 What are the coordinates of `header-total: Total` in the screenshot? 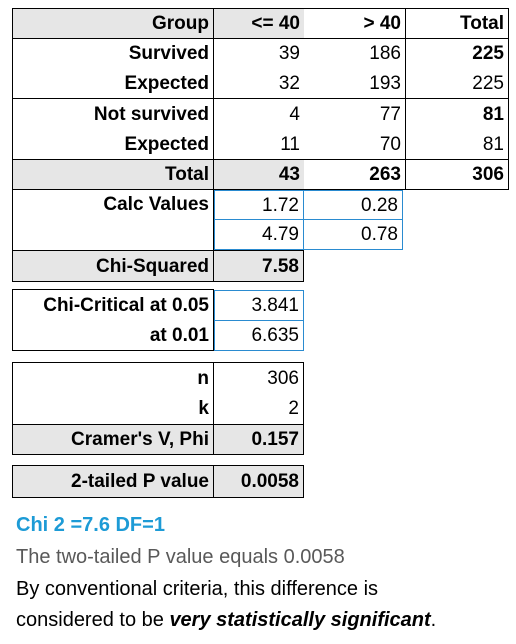 It's located at (482, 23).